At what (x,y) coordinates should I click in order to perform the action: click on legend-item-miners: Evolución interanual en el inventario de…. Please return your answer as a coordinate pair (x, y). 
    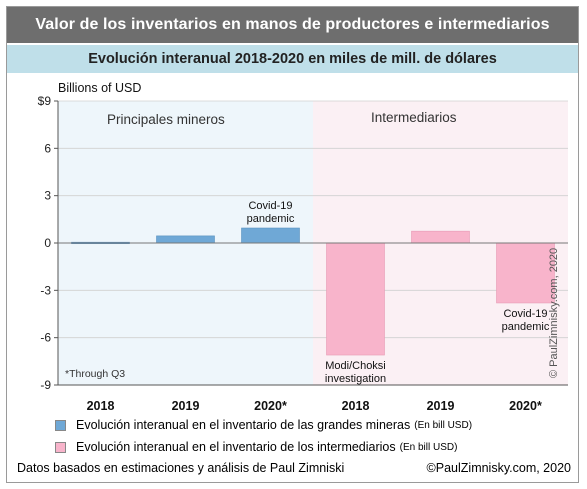
    Looking at the image, I should click on (263, 425).